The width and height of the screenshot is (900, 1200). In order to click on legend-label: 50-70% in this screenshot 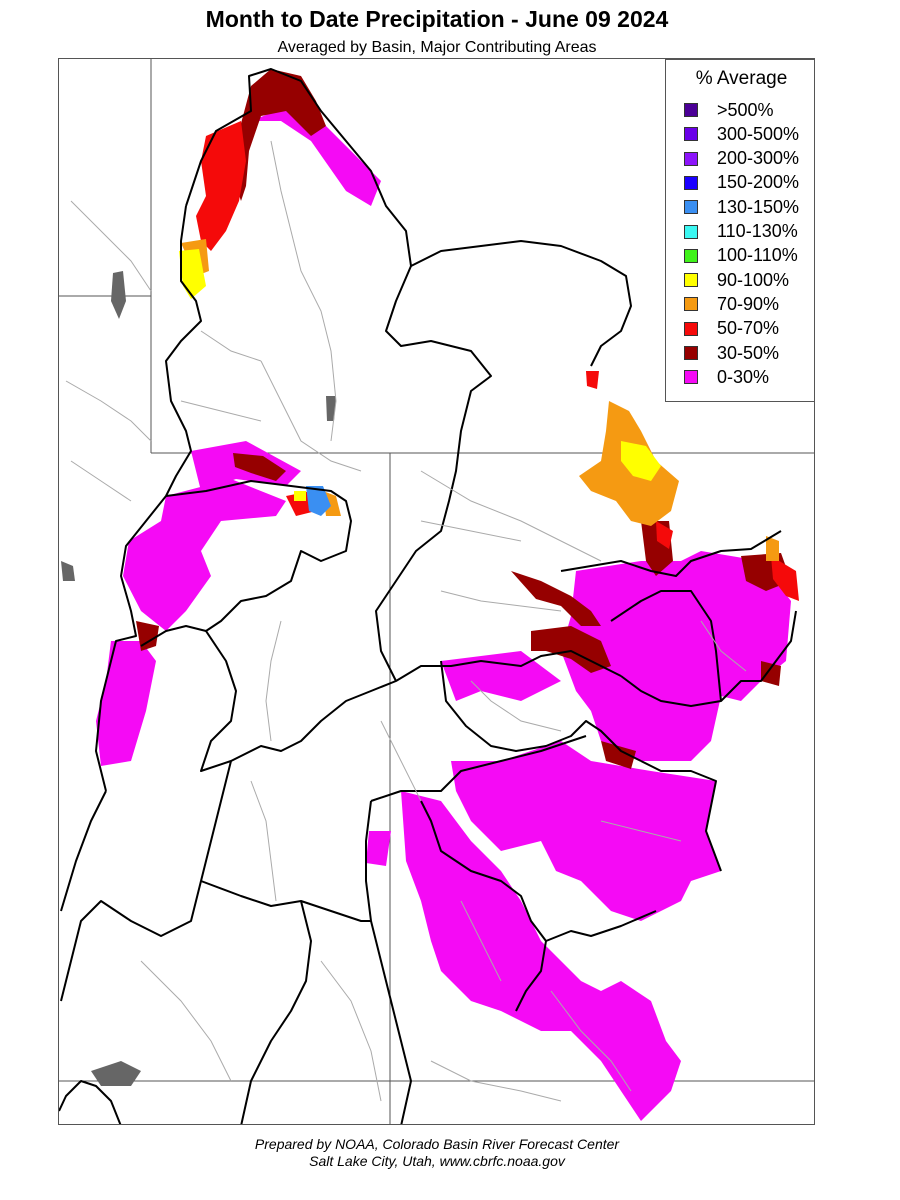, I will do `click(748, 328)`.